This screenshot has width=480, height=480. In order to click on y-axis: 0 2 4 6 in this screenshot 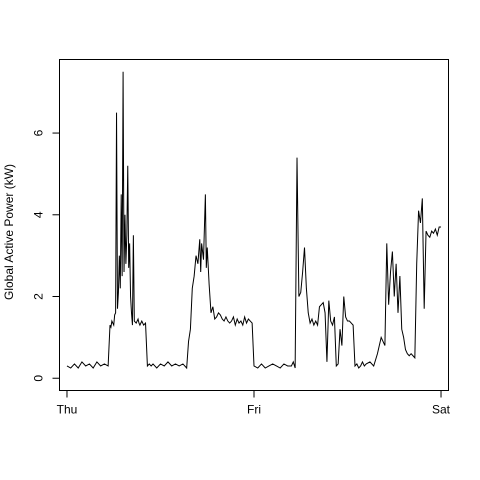, I will do `click(46, 255)`.